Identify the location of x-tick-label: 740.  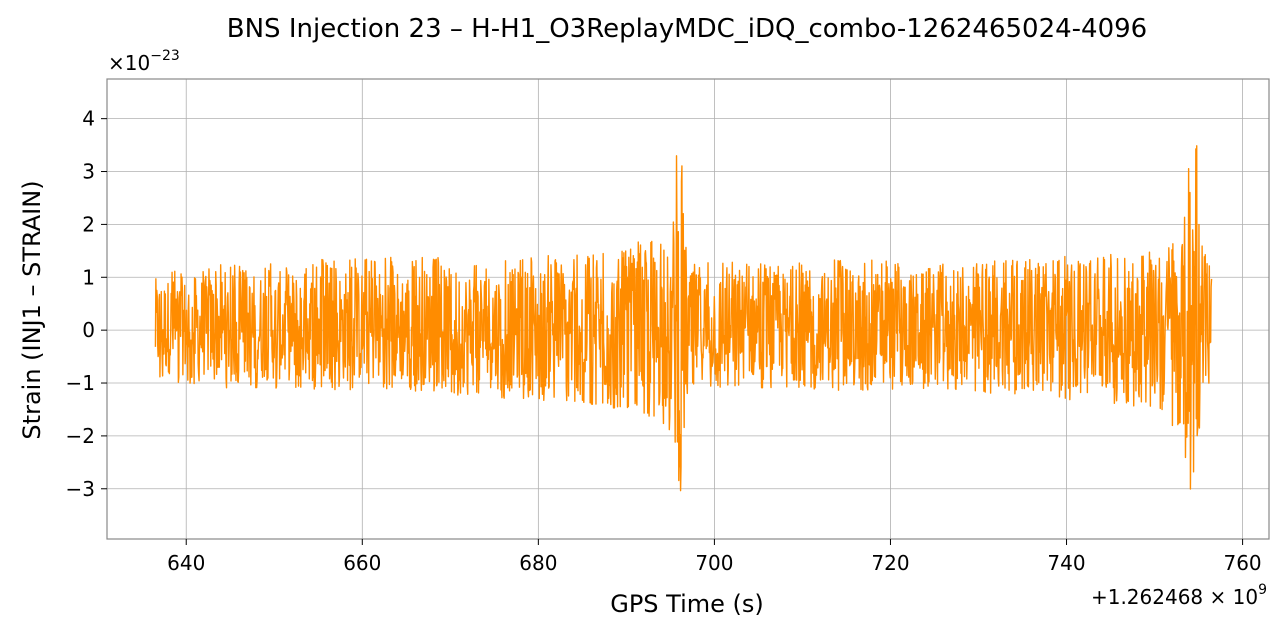
(1066, 563).